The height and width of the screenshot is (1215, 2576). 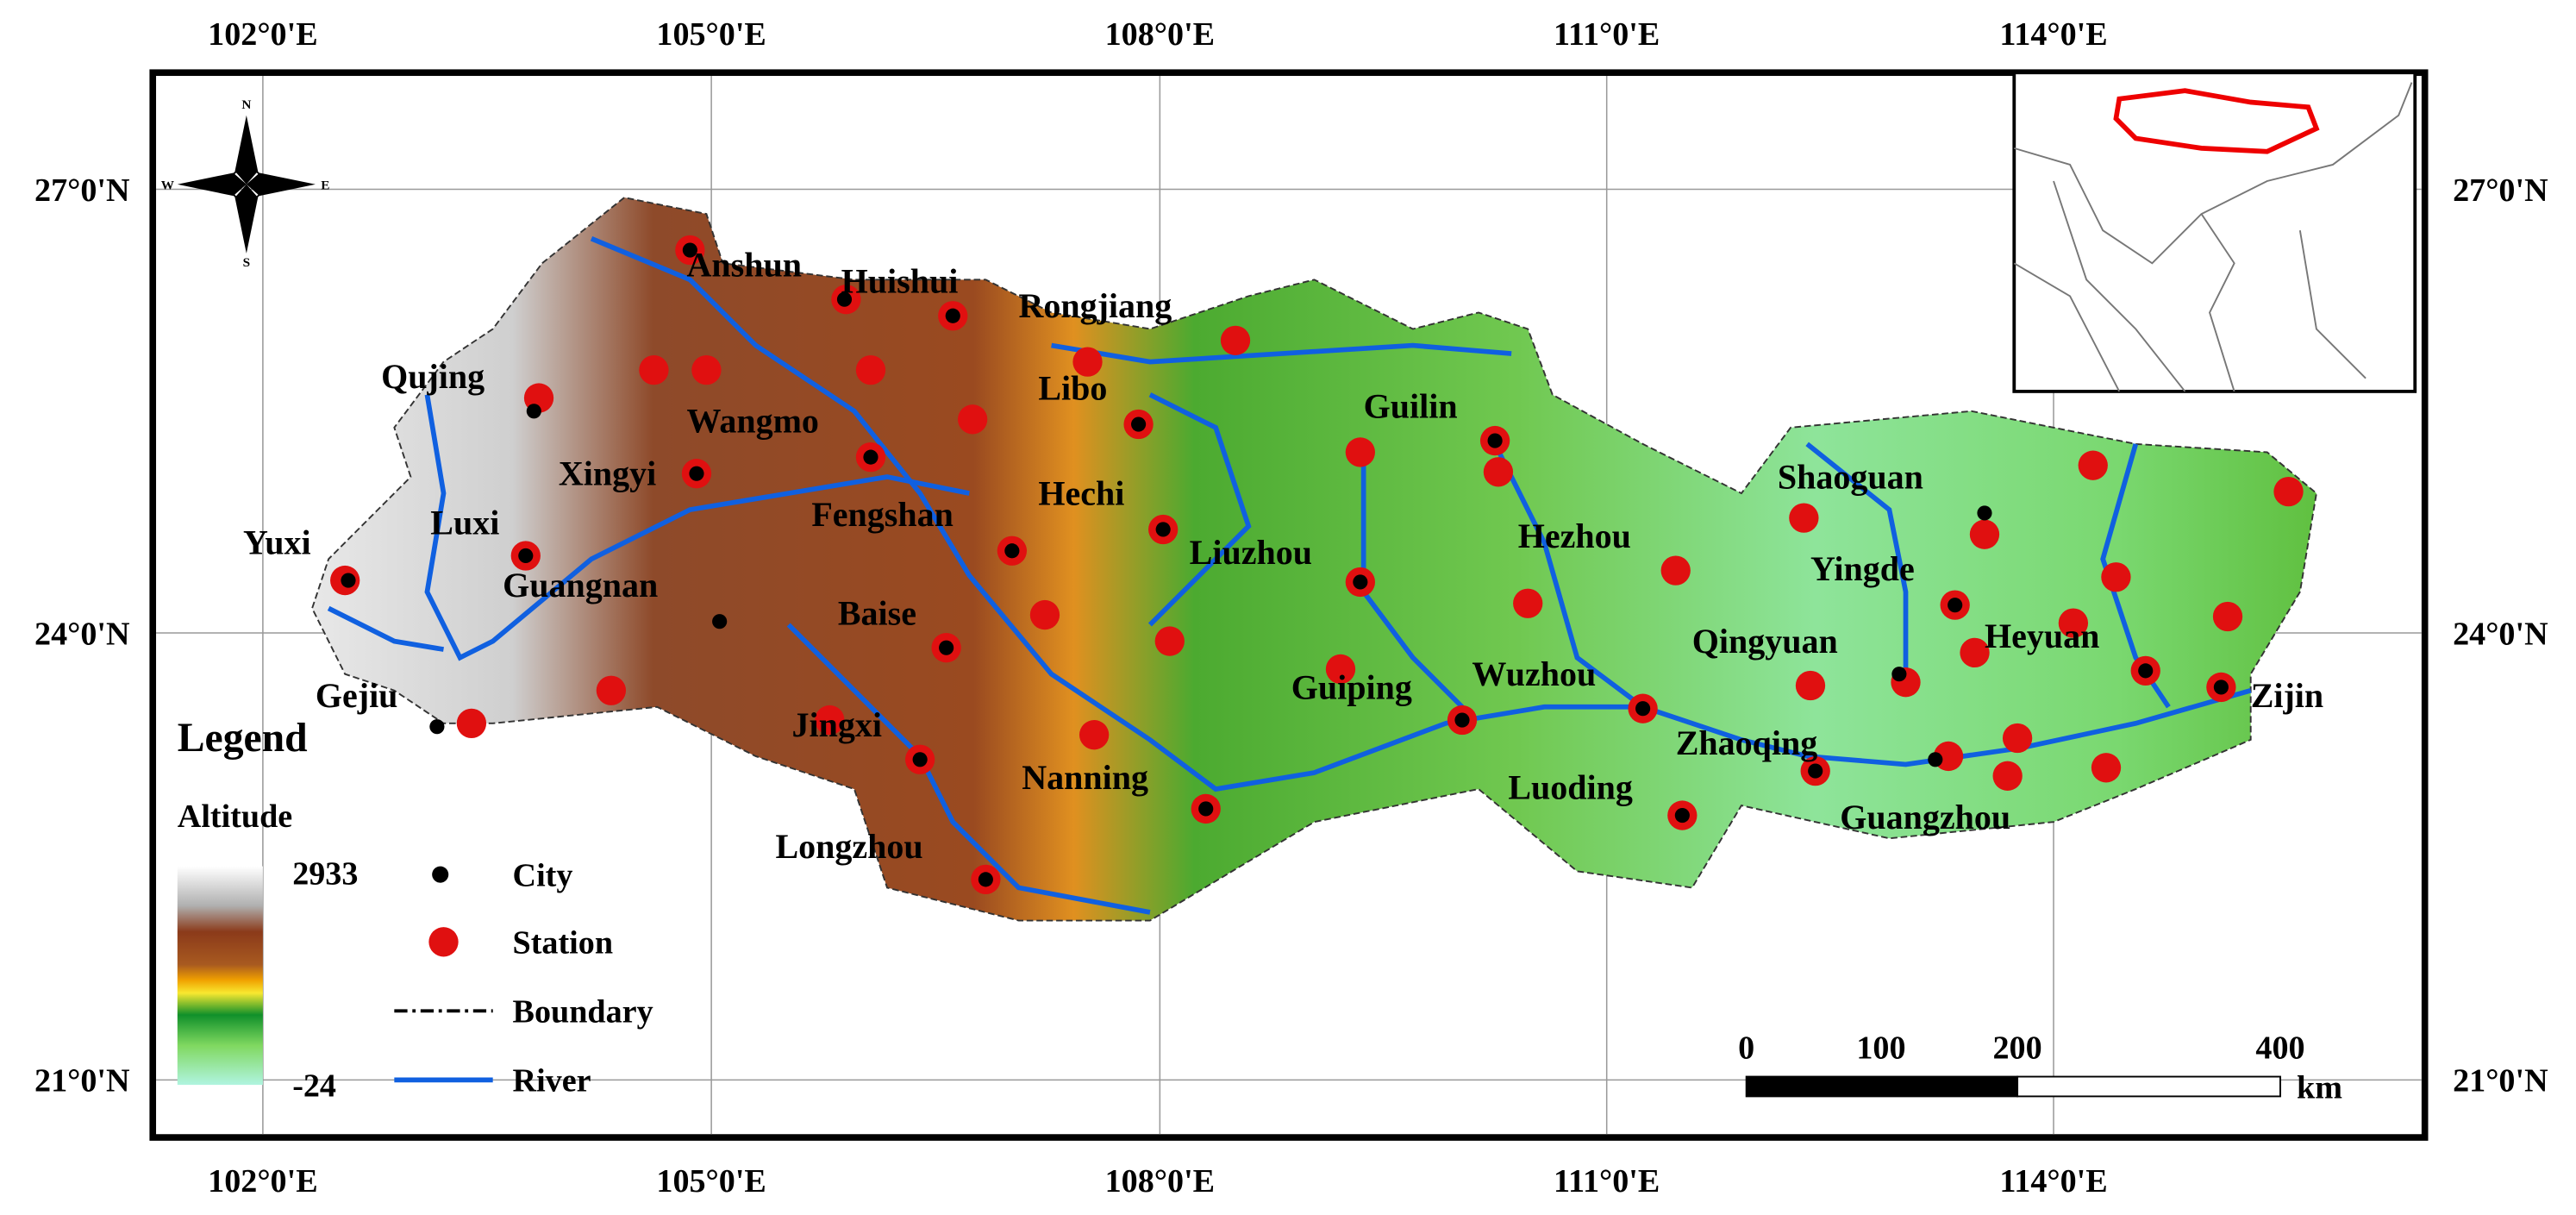 I want to click on altitude-title: Altitude, so click(x=235, y=817).